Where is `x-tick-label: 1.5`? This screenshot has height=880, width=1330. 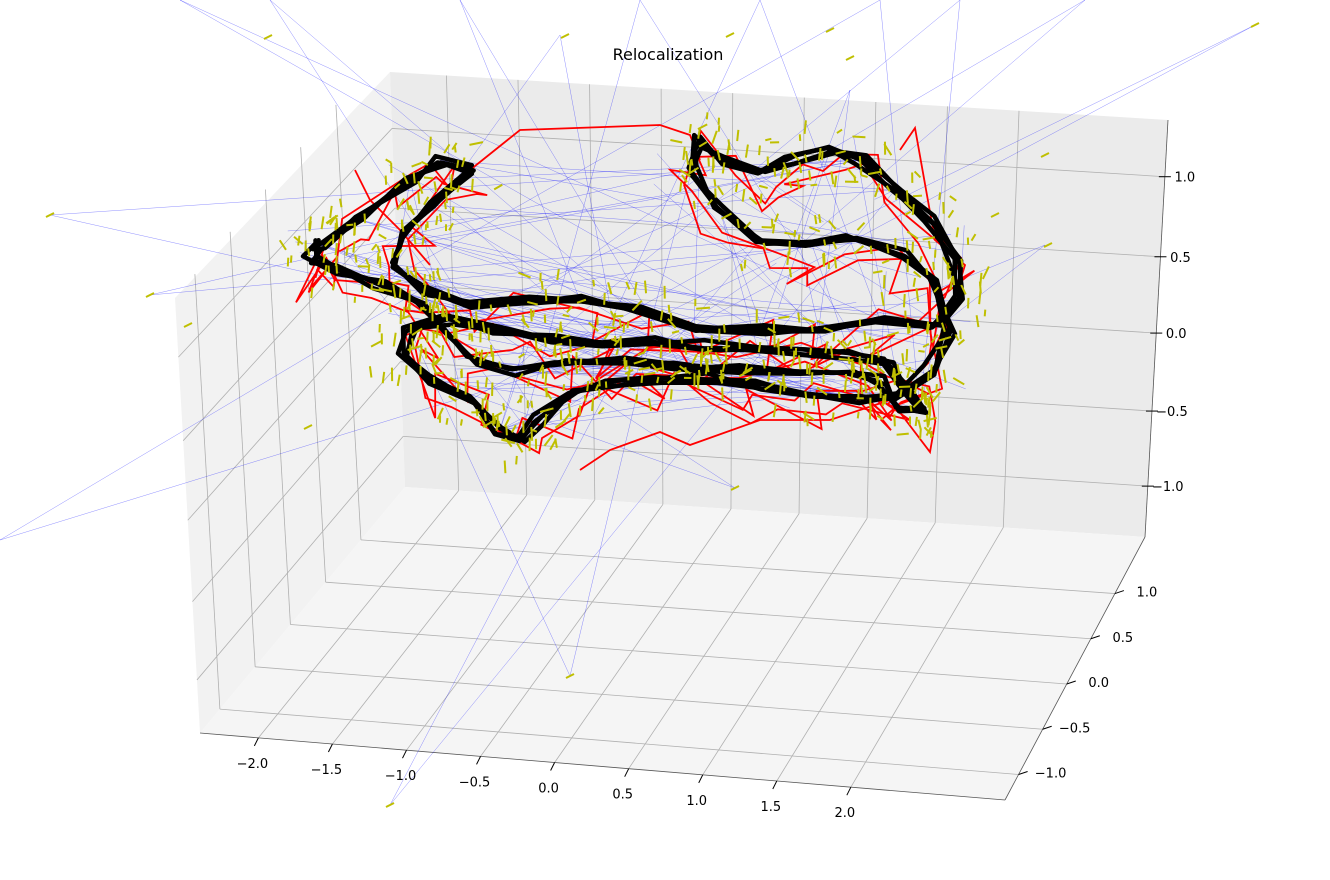 x-tick-label: 1.5 is located at coordinates (770, 807).